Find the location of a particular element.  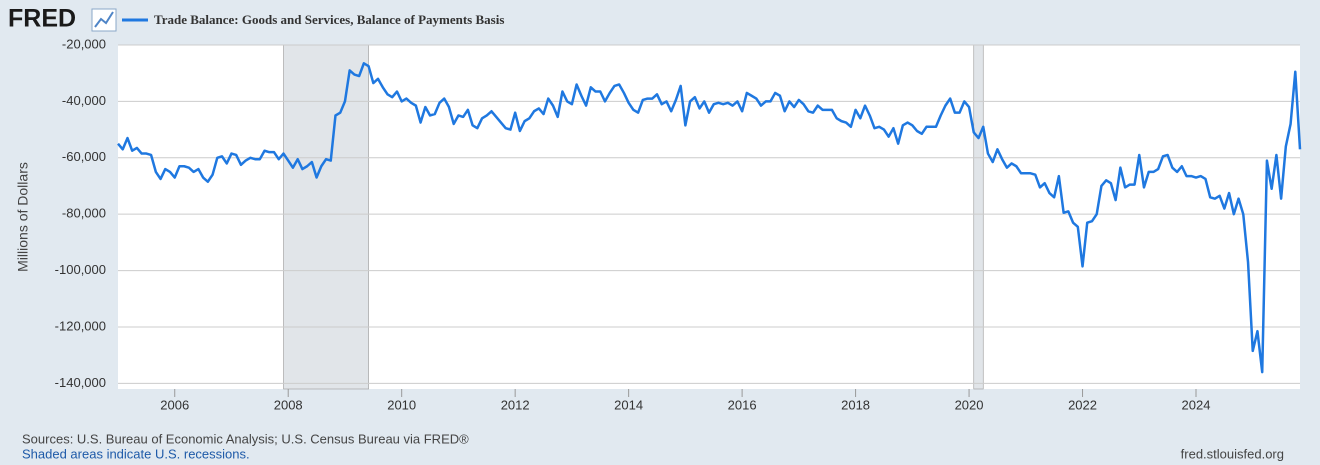

site-url: fred.stlouisfed.org is located at coordinates (1232, 453).